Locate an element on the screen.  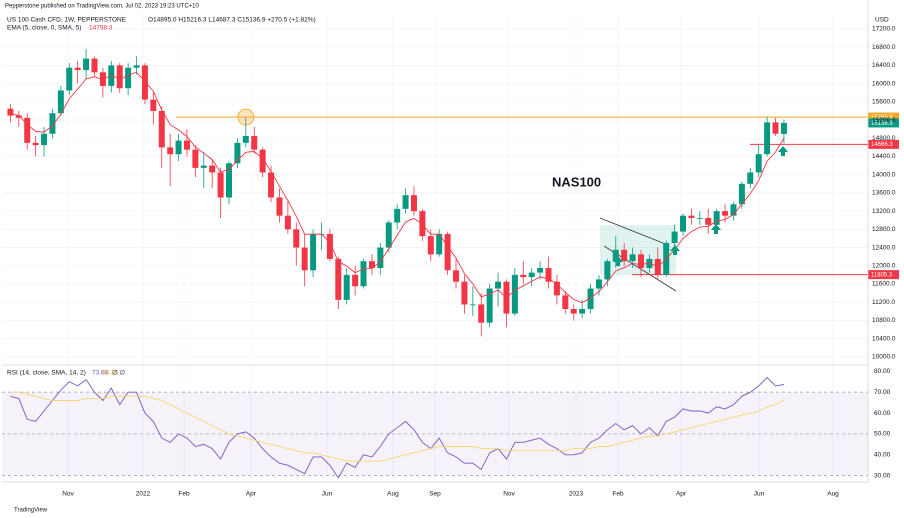
y-tick-label: 12400.0 is located at coordinates (884, 247).